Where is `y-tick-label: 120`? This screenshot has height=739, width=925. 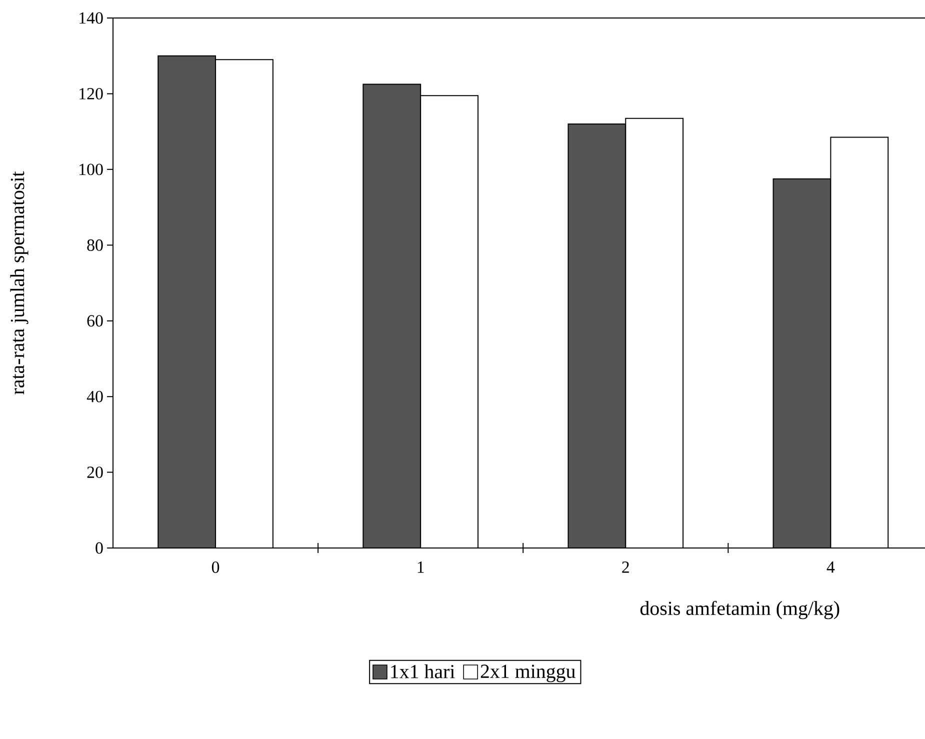
y-tick-label: 120 is located at coordinates (91, 94).